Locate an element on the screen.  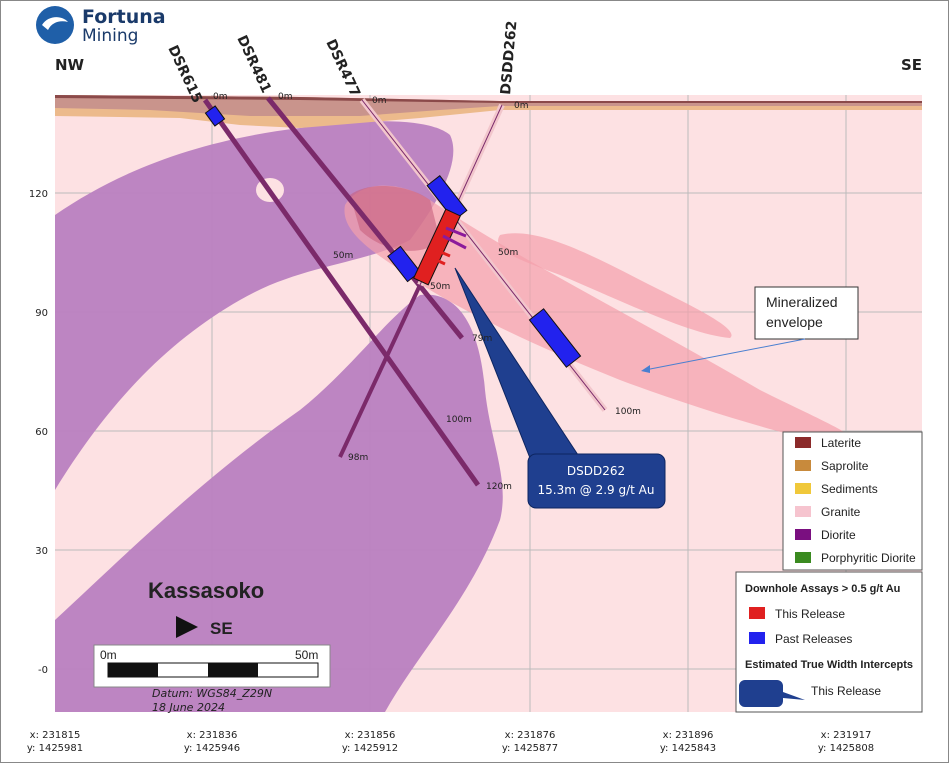
legend-label: Diorite is located at coordinates (838, 535).